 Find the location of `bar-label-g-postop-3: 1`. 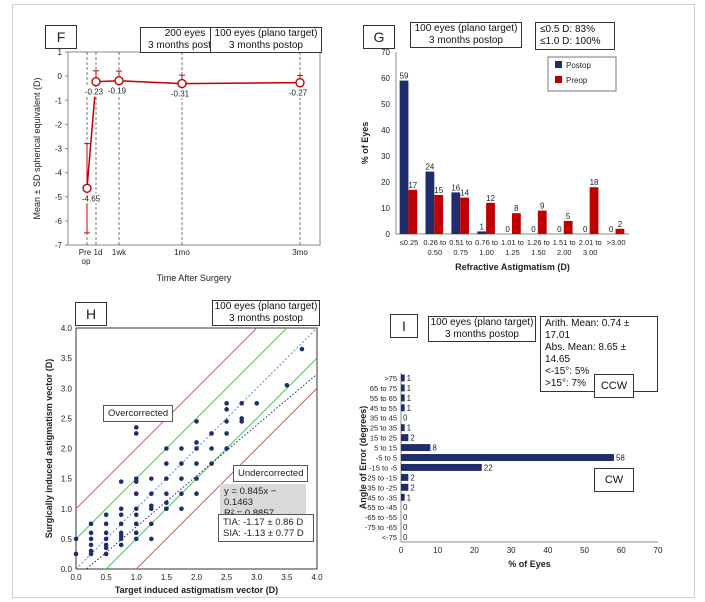

bar-label-g-postop-3: 1 is located at coordinates (481, 226).